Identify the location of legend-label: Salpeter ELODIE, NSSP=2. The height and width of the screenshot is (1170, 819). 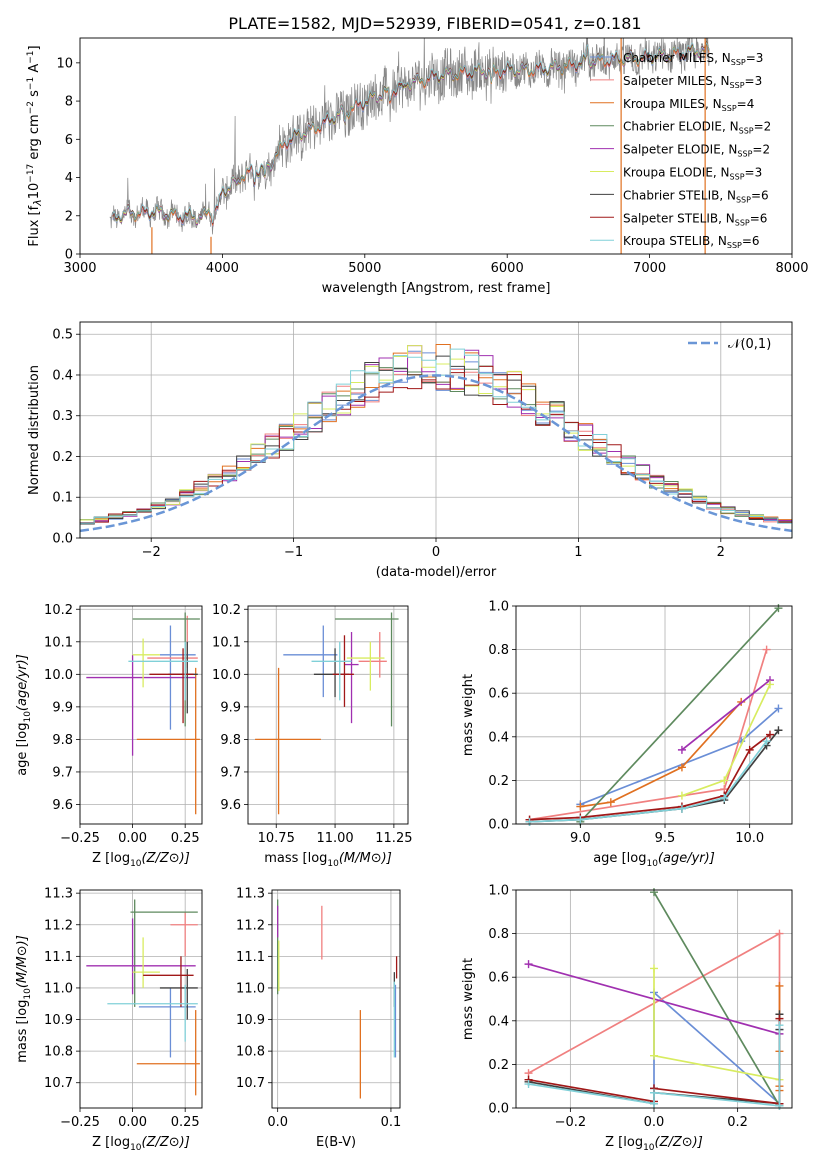
(696, 151).